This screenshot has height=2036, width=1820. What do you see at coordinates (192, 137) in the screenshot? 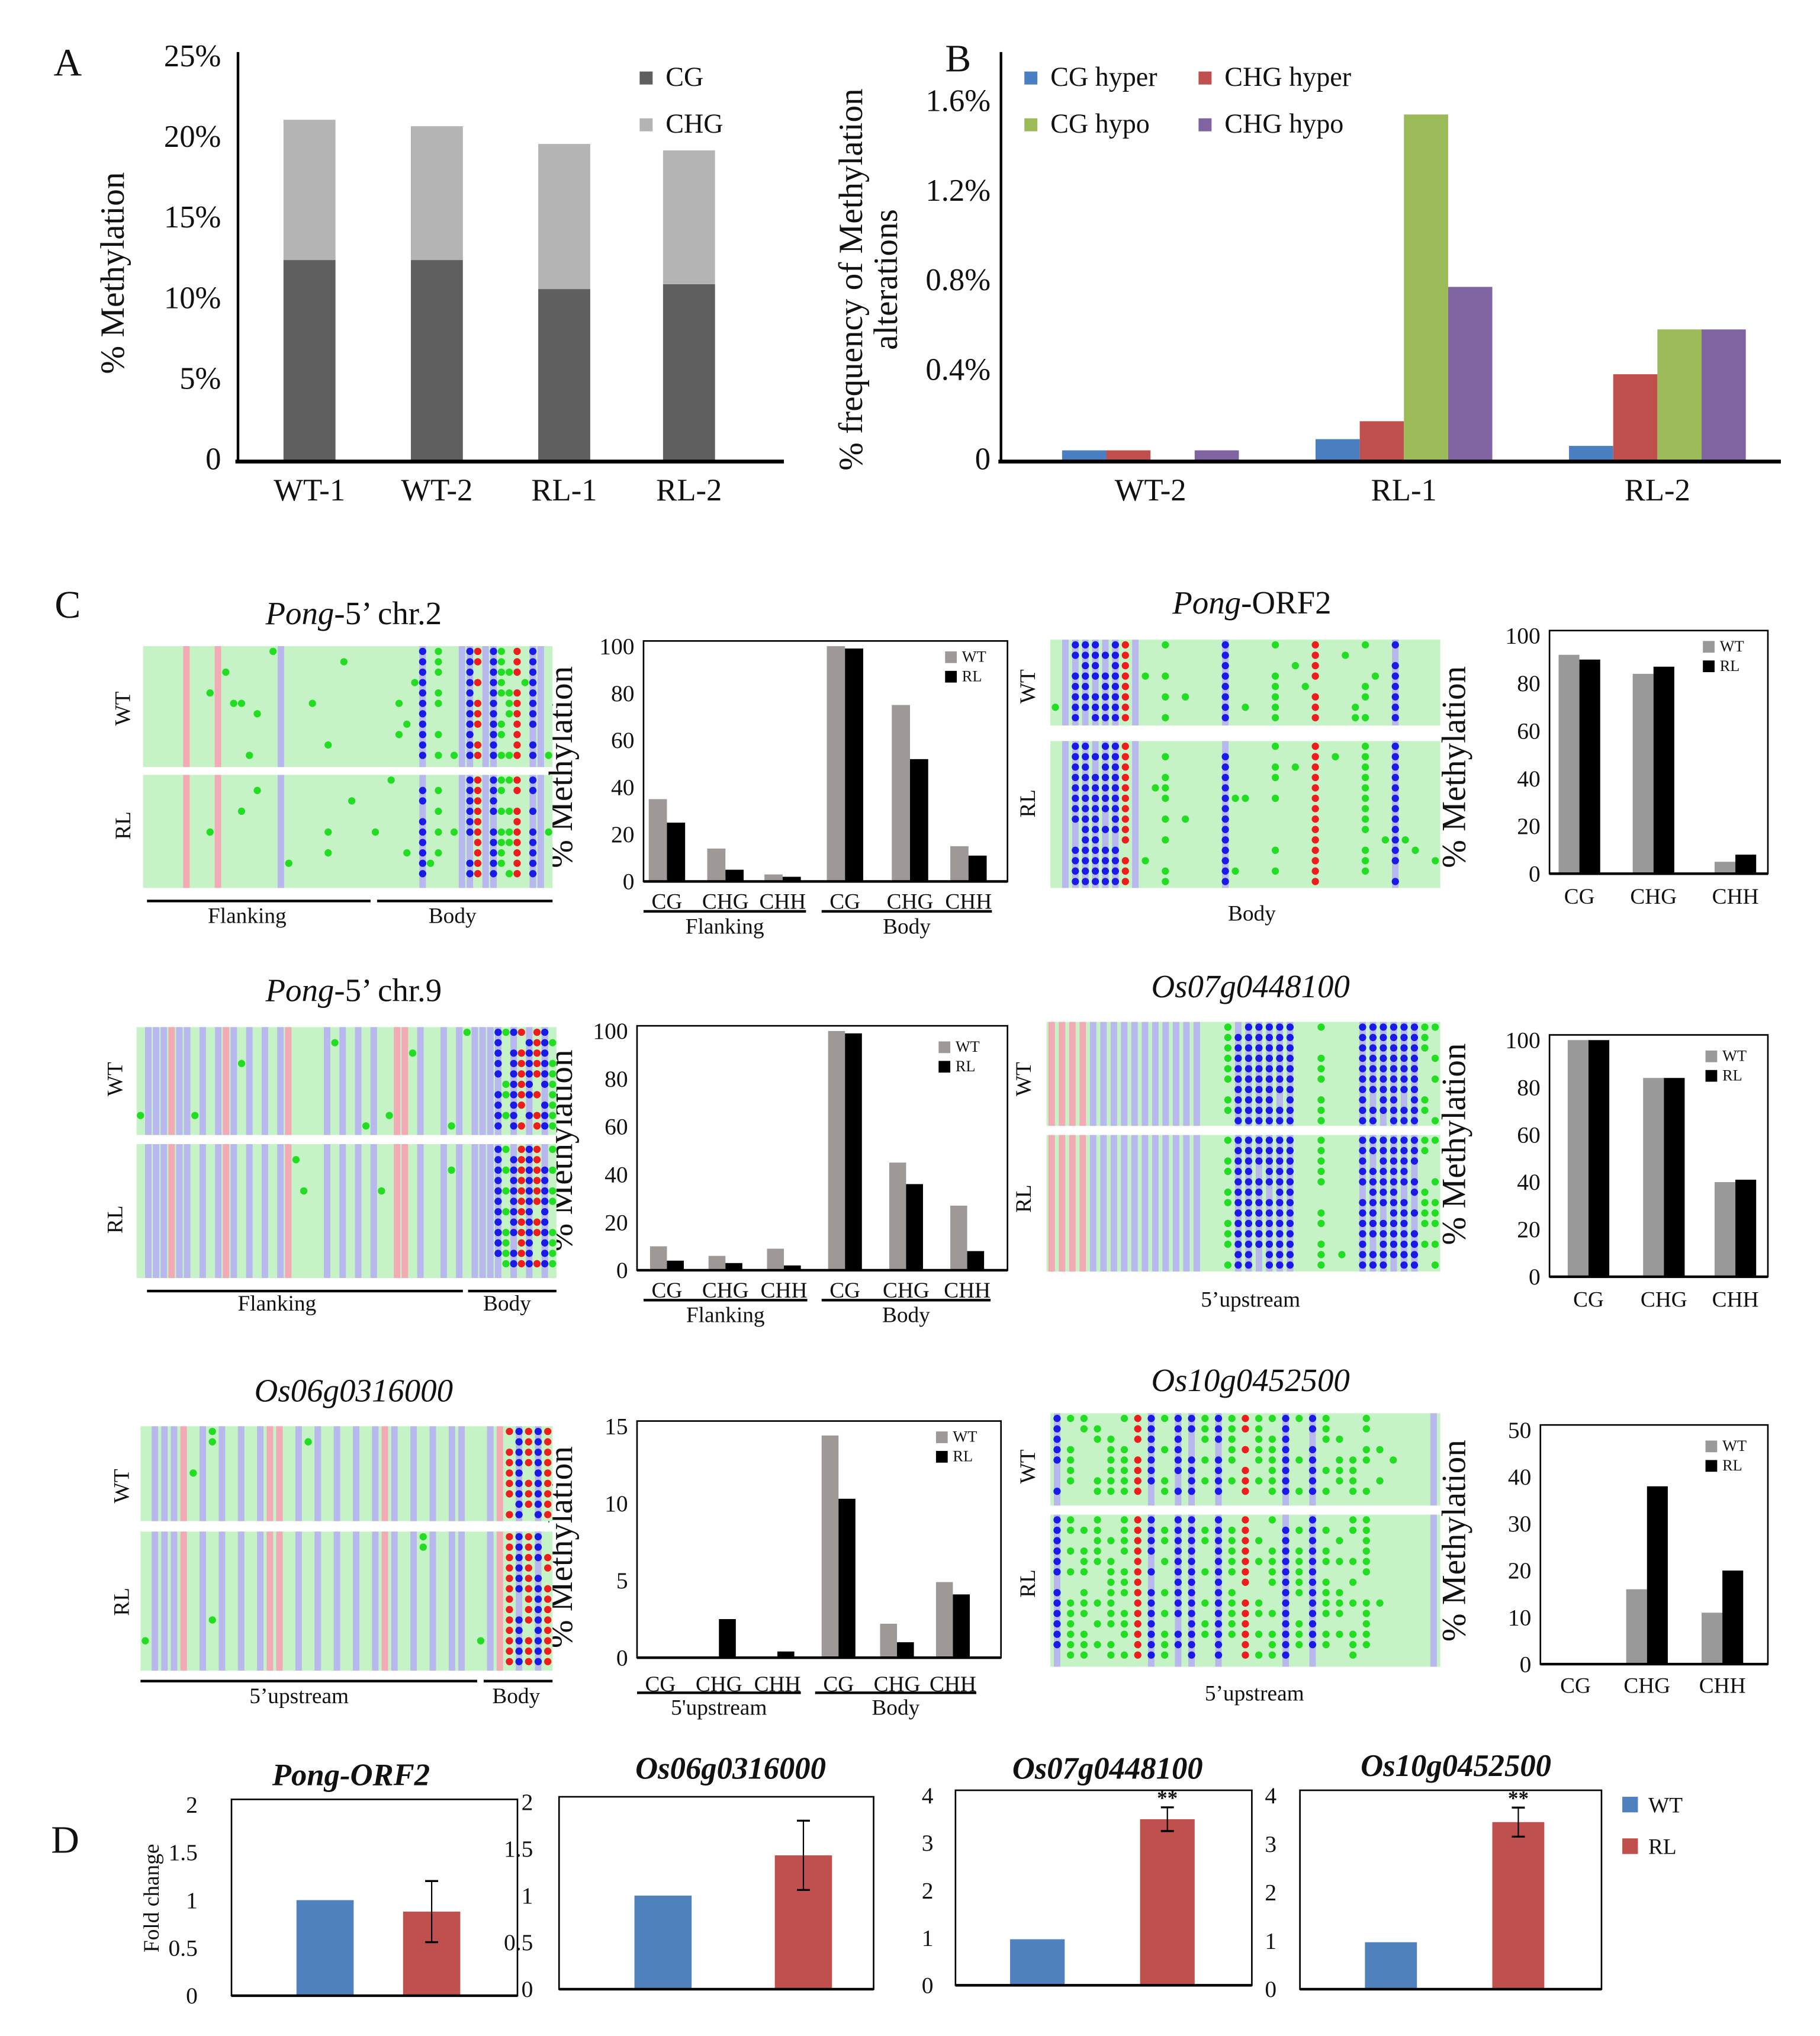
I see `y-tick-label: 20%` at bounding box center [192, 137].